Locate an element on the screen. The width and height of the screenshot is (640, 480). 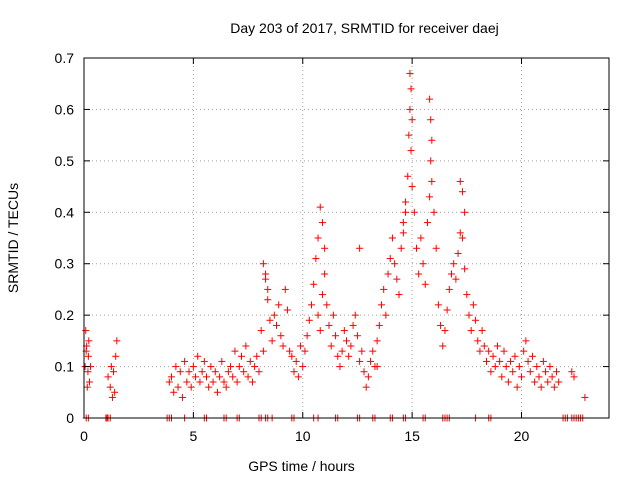
y-tick-label: 0.3 is located at coordinates (65, 264).